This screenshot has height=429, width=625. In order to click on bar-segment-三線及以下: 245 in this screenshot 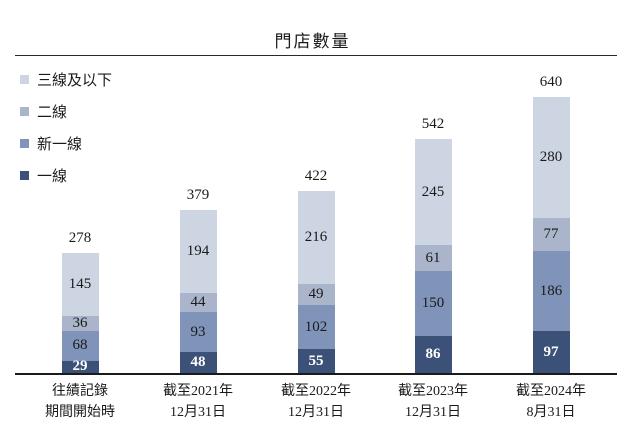, I will do `click(433, 192)`.